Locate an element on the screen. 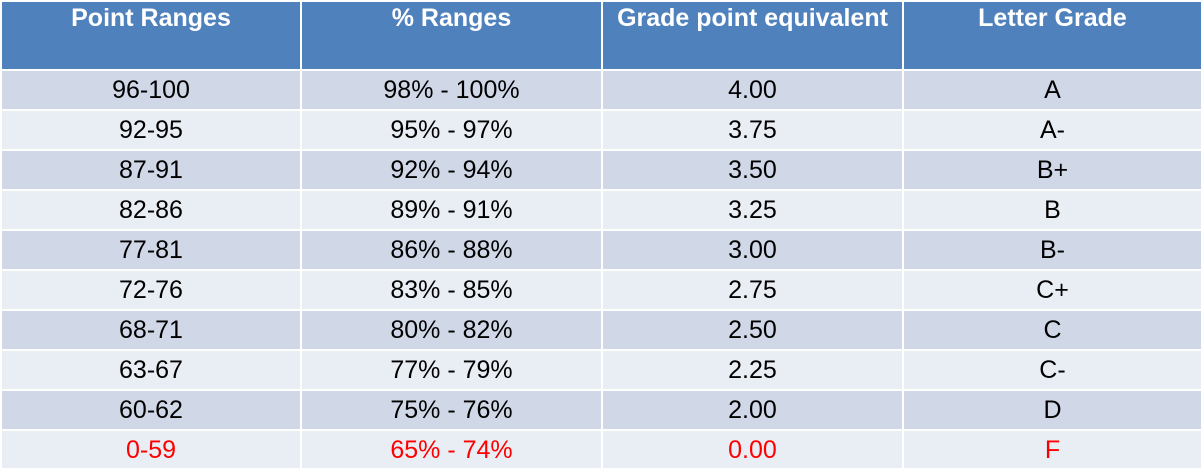 The height and width of the screenshot is (468, 1201). table-cell: 0-59 is located at coordinates (151, 448).